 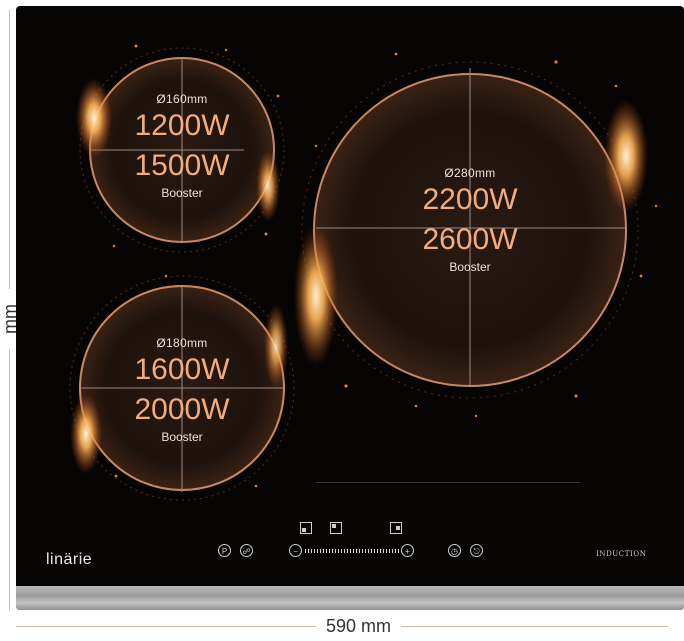 I want to click on zone-diameter: Ø180mm, so click(x=182, y=343).